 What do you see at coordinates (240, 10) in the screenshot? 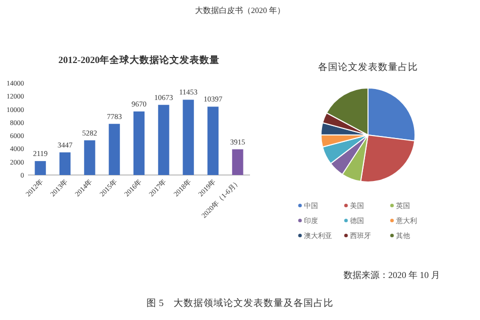
I see `text: 大数据白皮书（2020 年）` at bounding box center [240, 10].